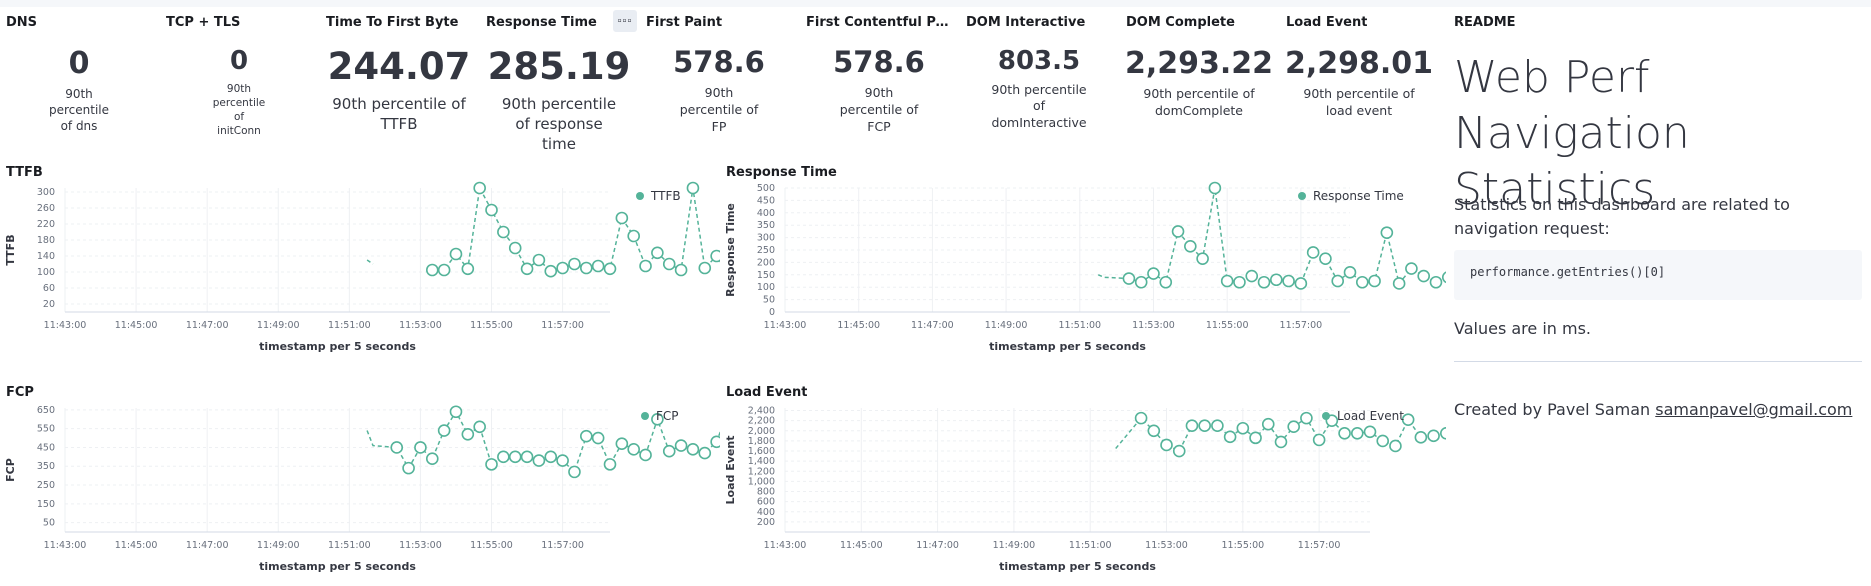 The image size is (1871, 586). I want to click on panel-title: README, so click(1485, 22).